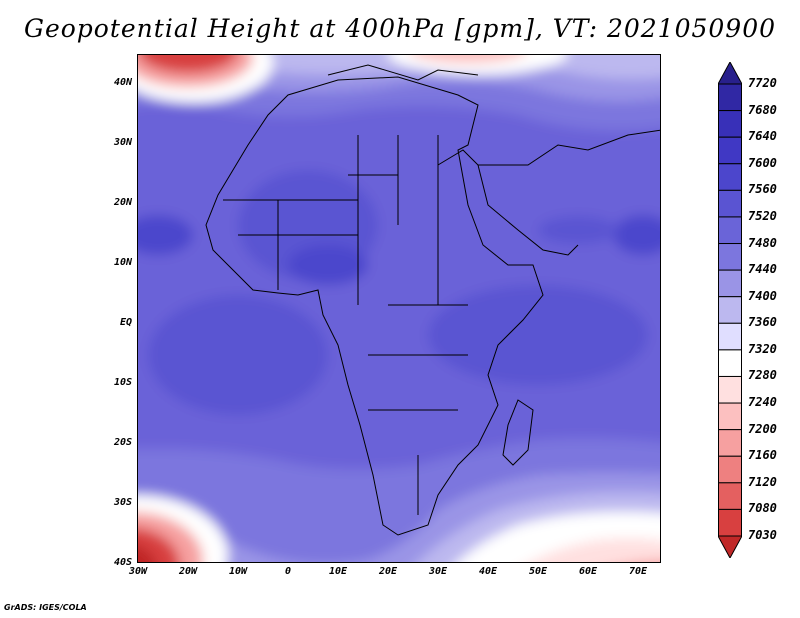  Describe the element at coordinates (288, 571) in the screenshot. I see `longitude-tick-label: 0` at that location.